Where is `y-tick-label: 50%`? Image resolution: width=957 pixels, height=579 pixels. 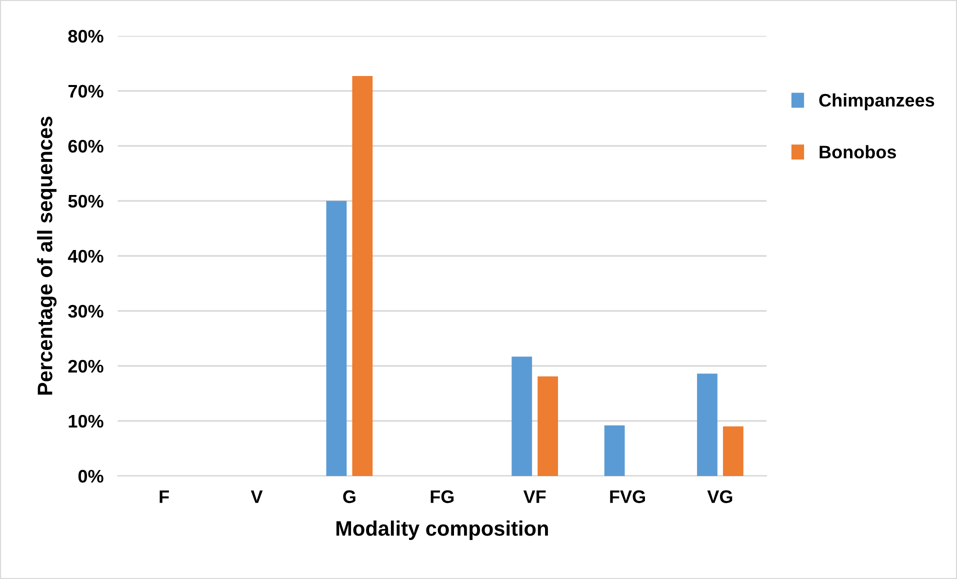 y-tick-label: 50% is located at coordinates (86, 201).